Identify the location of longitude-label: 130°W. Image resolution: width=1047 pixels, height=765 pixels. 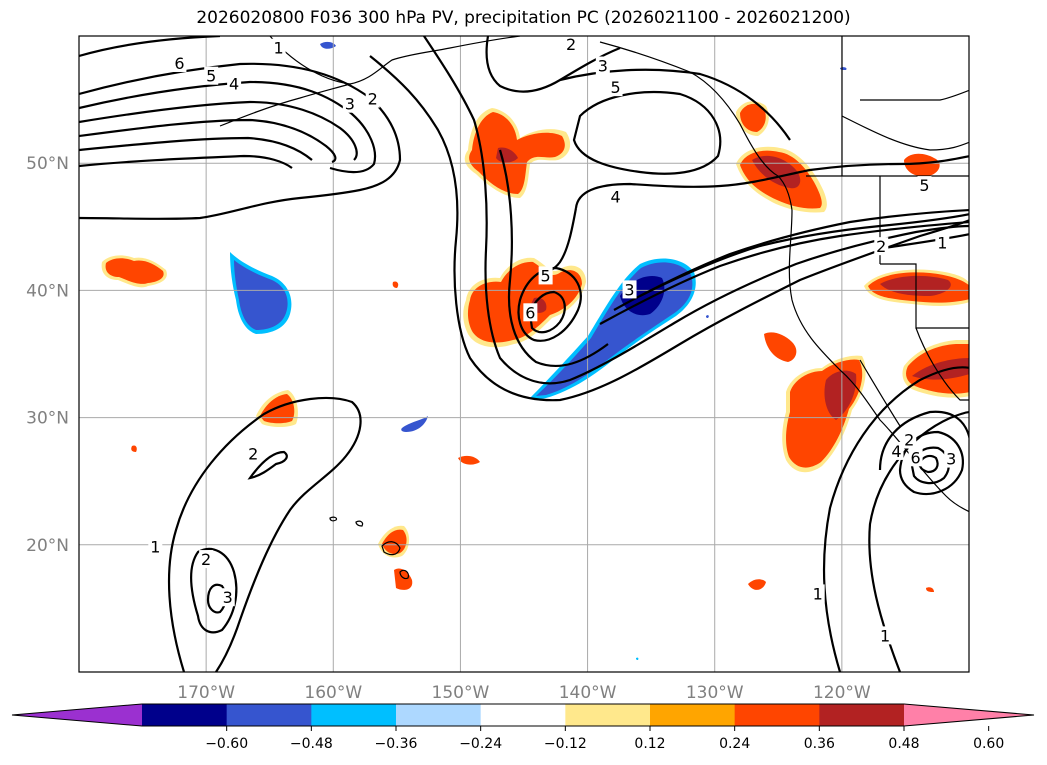
(715, 693).